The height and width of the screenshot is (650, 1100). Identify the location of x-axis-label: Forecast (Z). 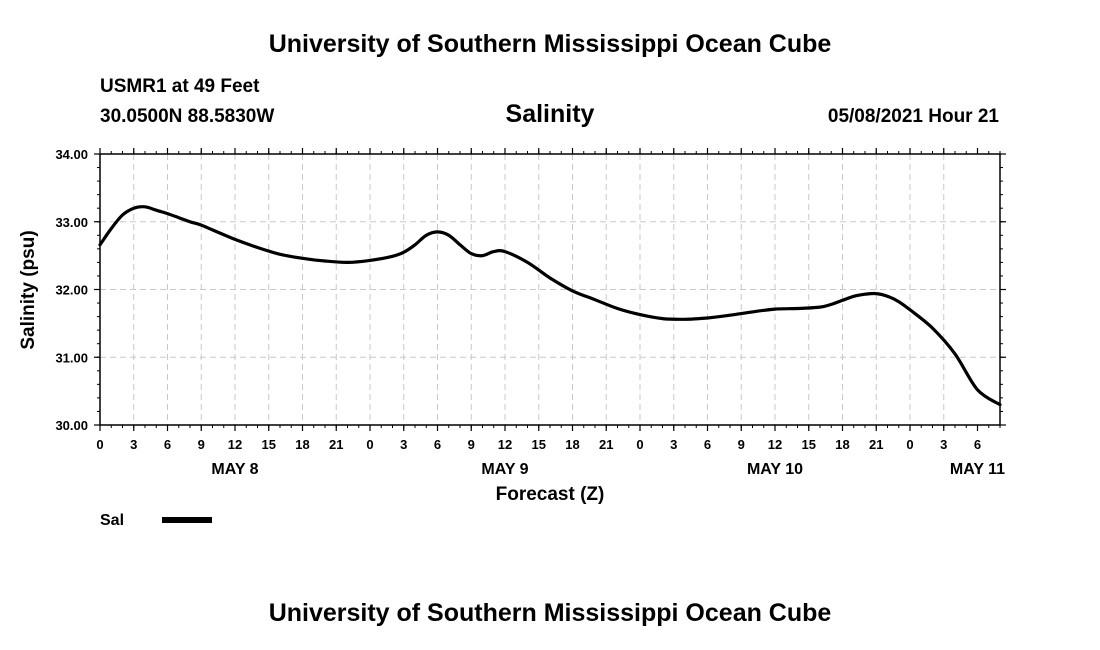
(550, 494).